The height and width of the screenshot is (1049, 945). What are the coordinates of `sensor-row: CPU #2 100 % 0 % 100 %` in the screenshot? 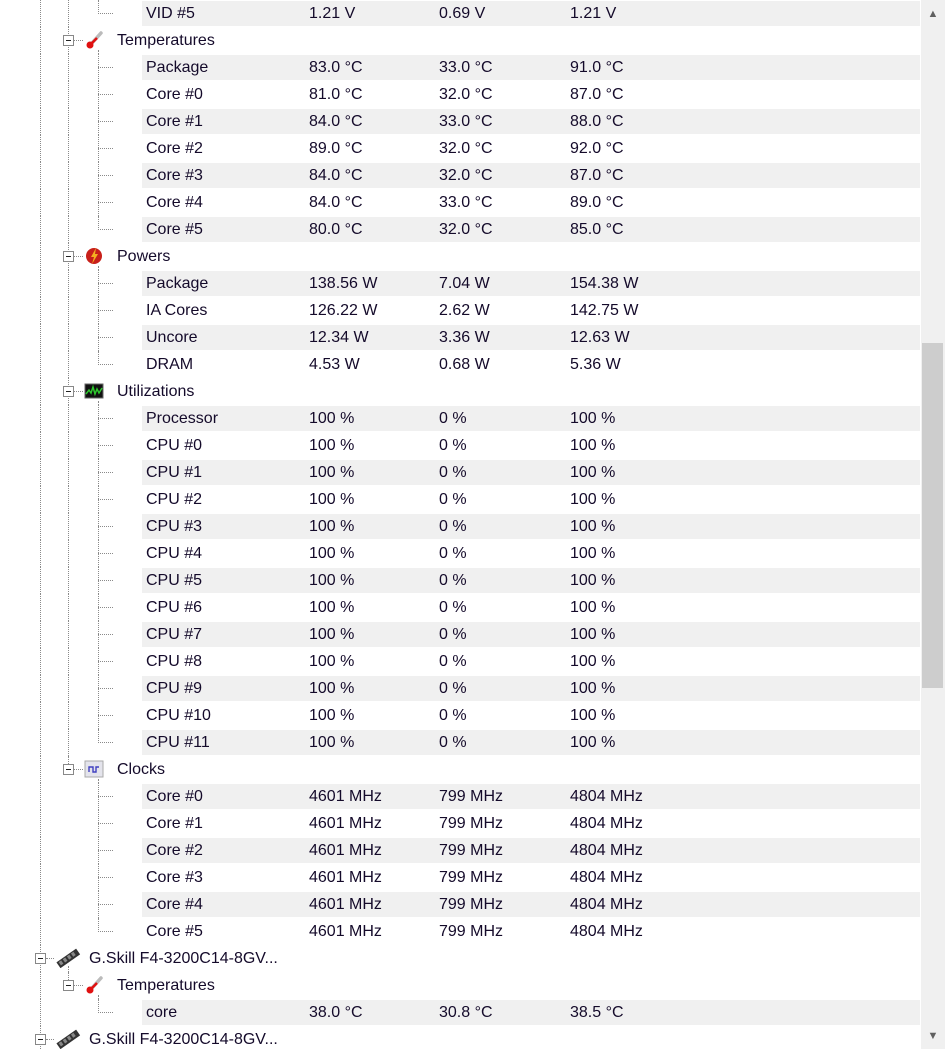 It's located at (460, 499).